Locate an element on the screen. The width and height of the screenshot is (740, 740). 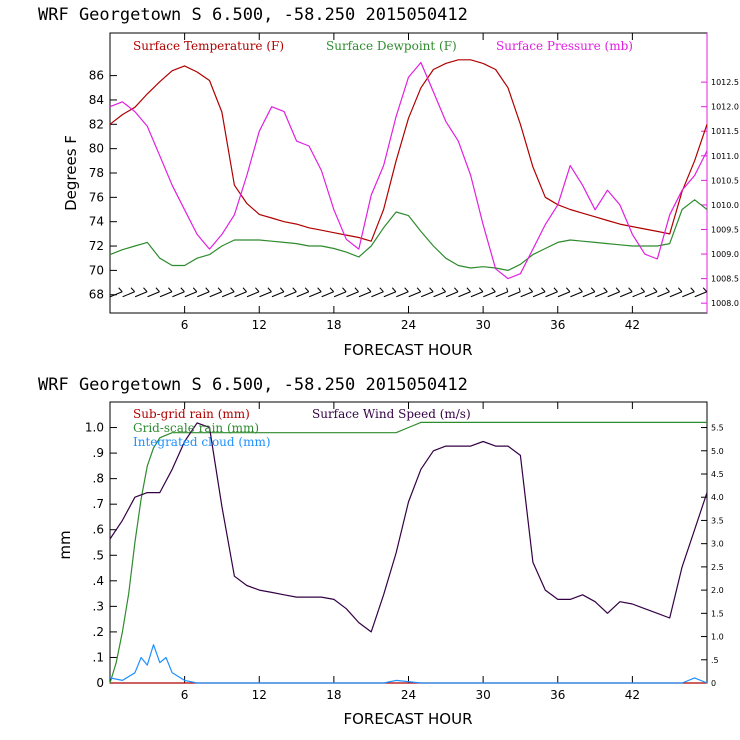
panel2-x-tick-label: 42 is located at coordinates (632, 695).